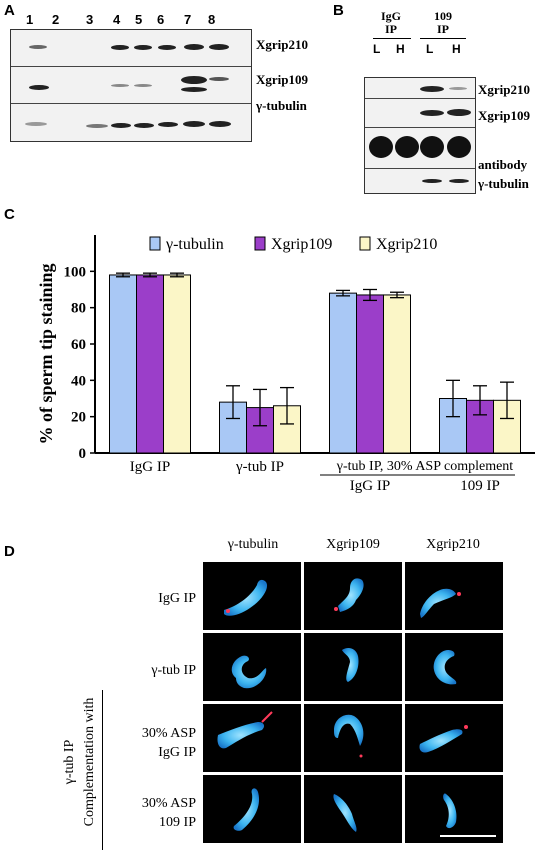 The width and height of the screenshot is (550, 853). What do you see at coordinates (46, 353) in the screenshot?
I see `y-axis-label: % of sperm tip staining` at bounding box center [46, 353].